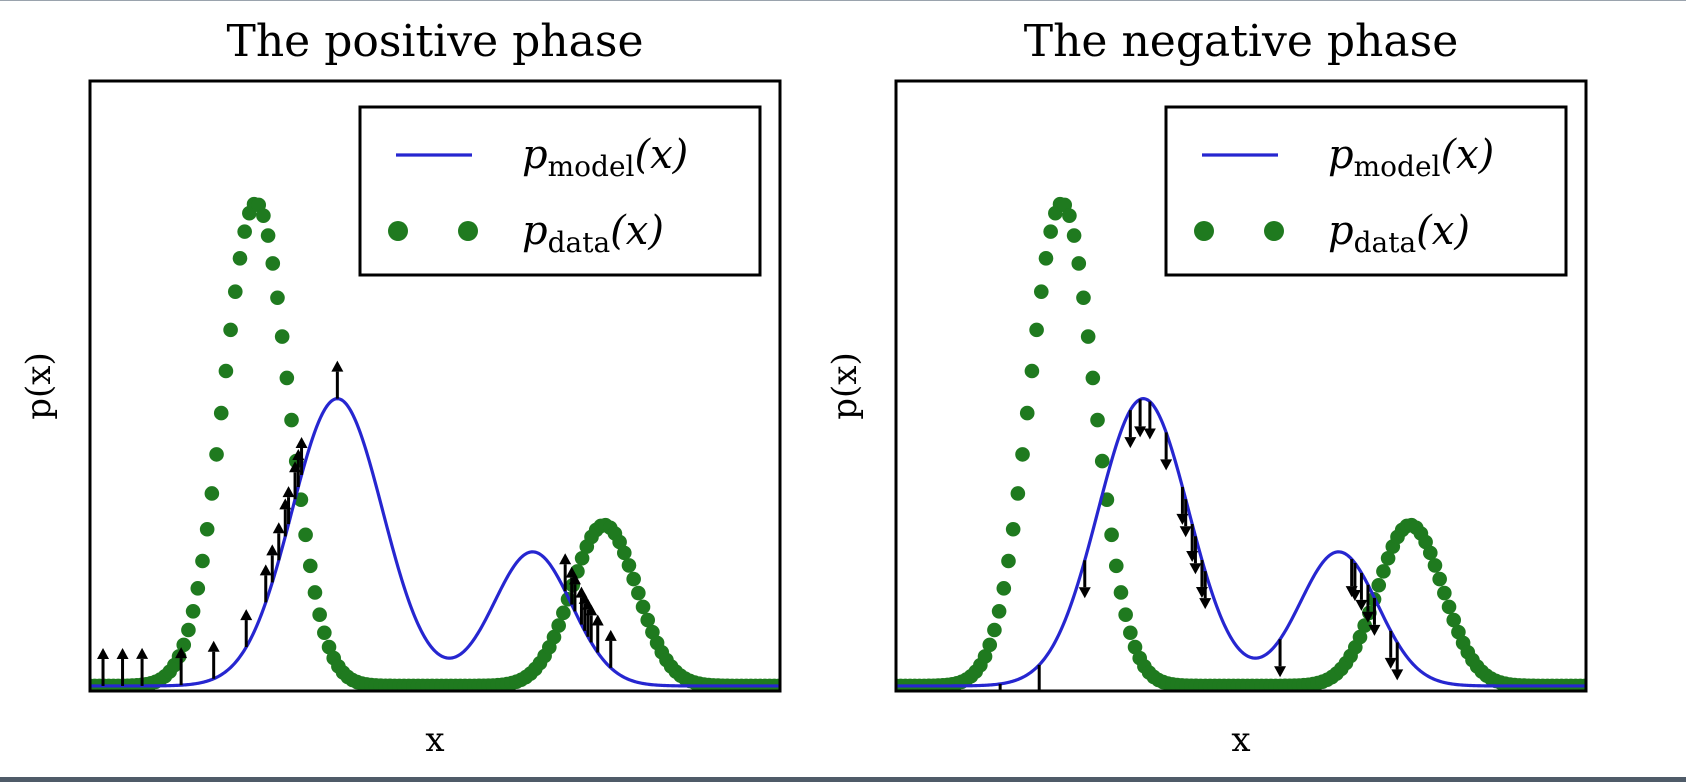  What do you see at coordinates (1241, 41) in the screenshot?
I see `chart-title: The negative phase` at bounding box center [1241, 41].